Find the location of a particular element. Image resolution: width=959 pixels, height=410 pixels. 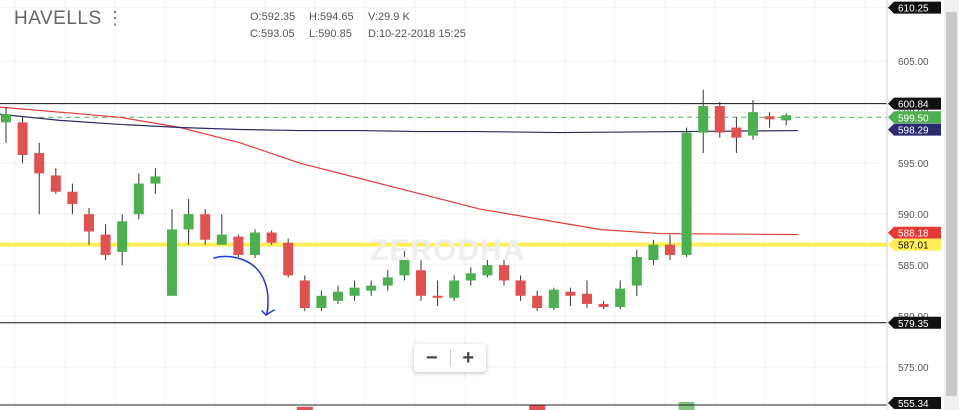

ohlc-open: O:592.35 is located at coordinates (273, 17).